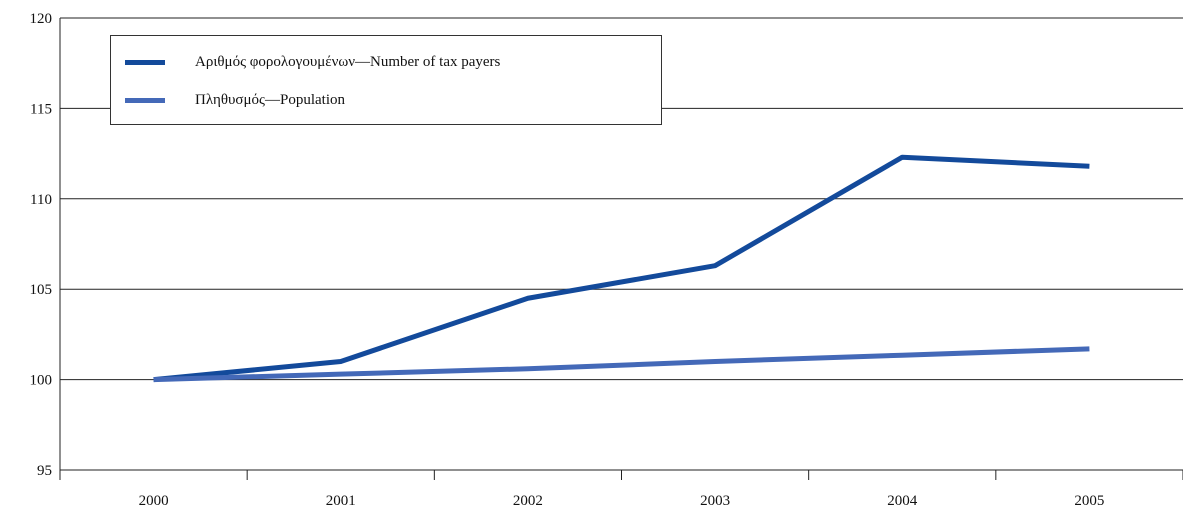 Image resolution: width=1183 pixels, height=507 pixels. Describe the element at coordinates (41, 381) in the screenshot. I see `y-tick-label: 100` at that location.